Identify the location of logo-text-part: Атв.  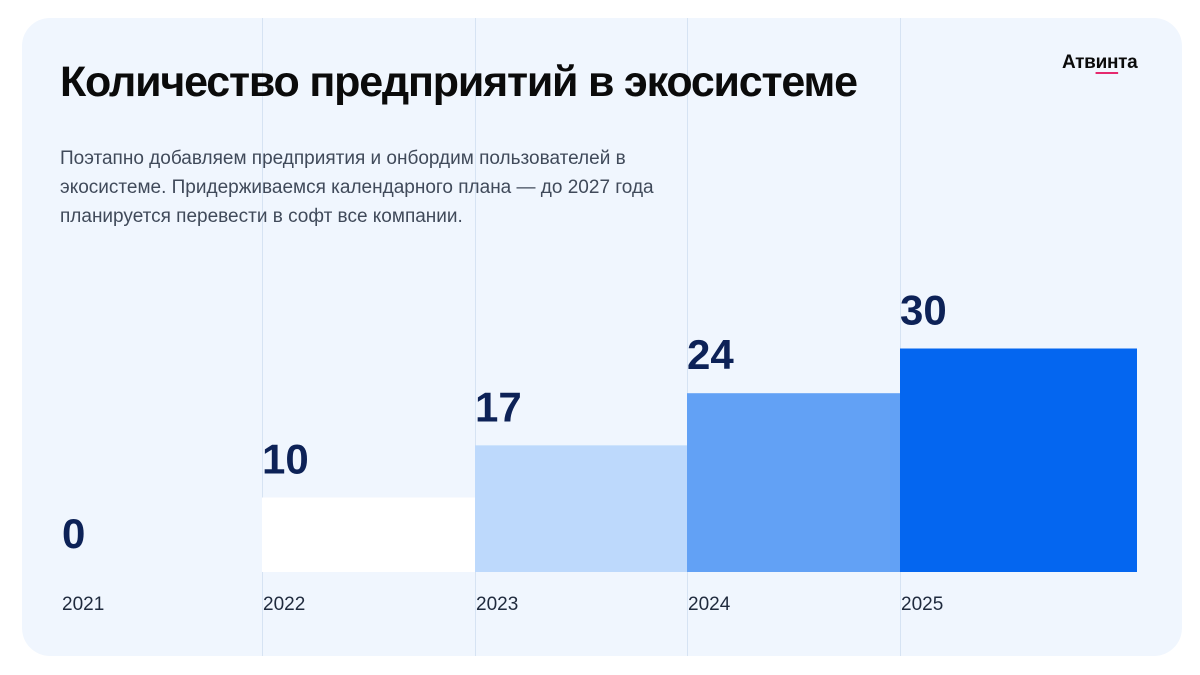
(1079, 62).